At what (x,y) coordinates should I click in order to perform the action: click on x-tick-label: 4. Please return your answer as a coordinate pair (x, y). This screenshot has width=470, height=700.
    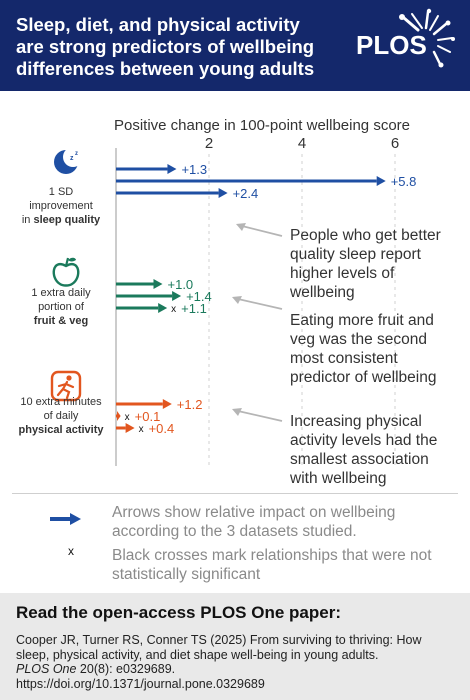
    Looking at the image, I should click on (302, 143).